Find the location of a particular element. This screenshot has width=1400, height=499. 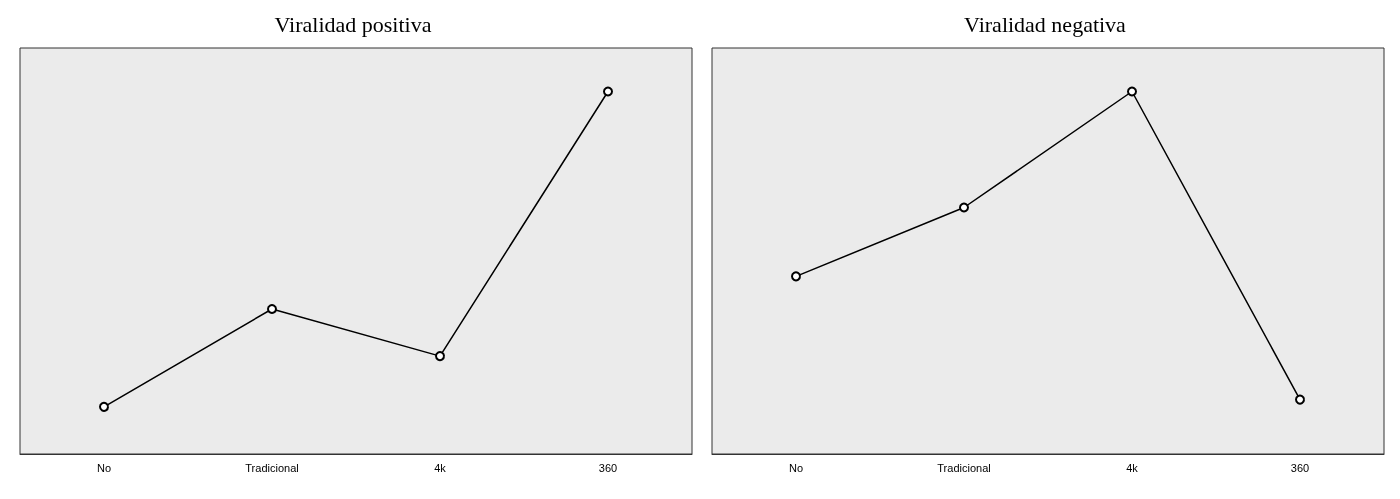

chart-title: Viralidad negativa is located at coordinates (1045, 24).